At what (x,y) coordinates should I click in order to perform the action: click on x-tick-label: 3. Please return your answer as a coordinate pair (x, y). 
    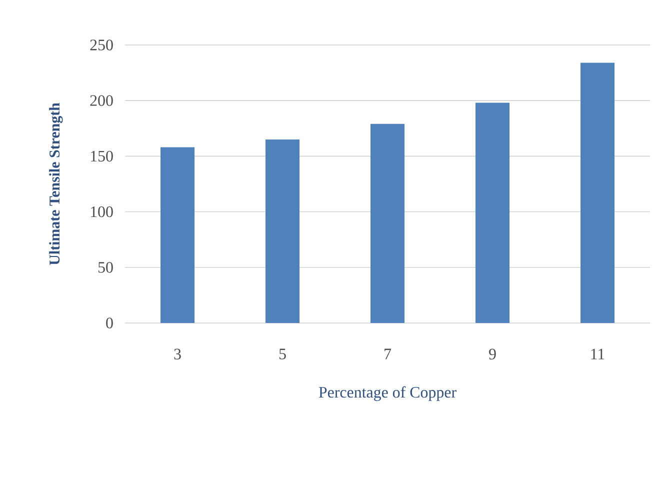
    Looking at the image, I should click on (177, 354).